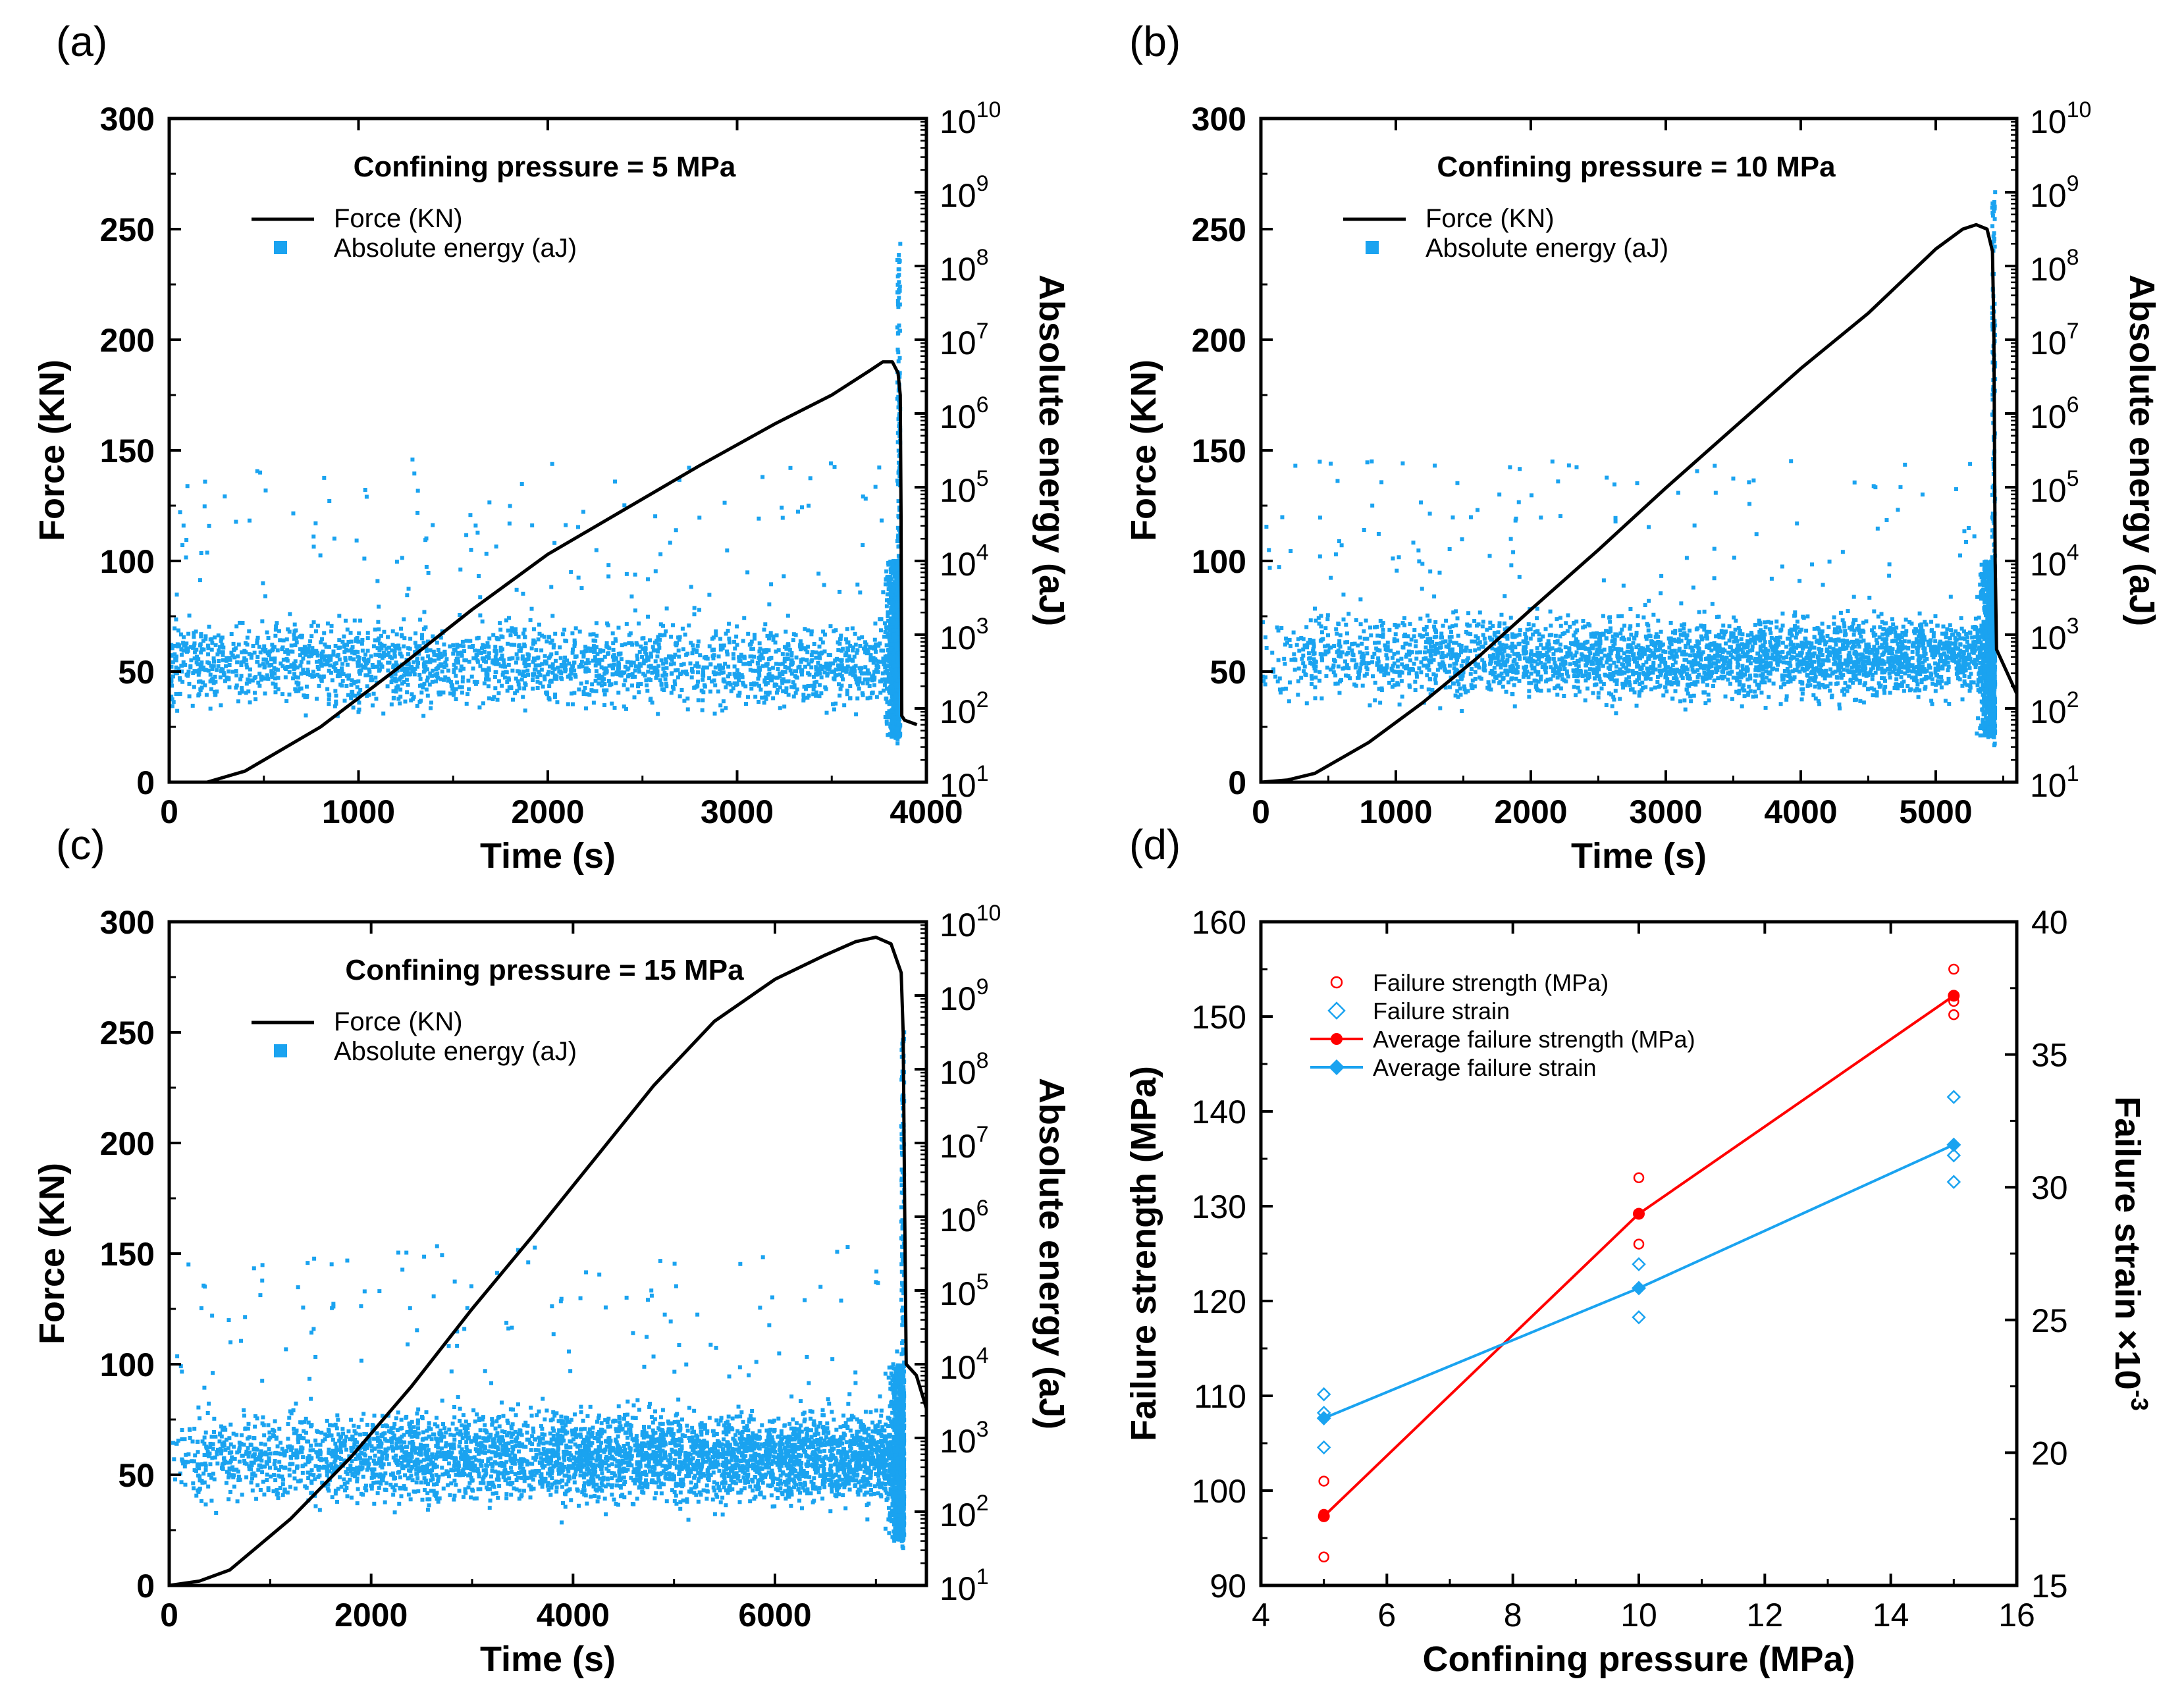 This screenshot has width=2184, height=1700. What do you see at coordinates (982, 331) in the screenshot?
I see `y2-tick-exponent: 7` at bounding box center [982, 331].